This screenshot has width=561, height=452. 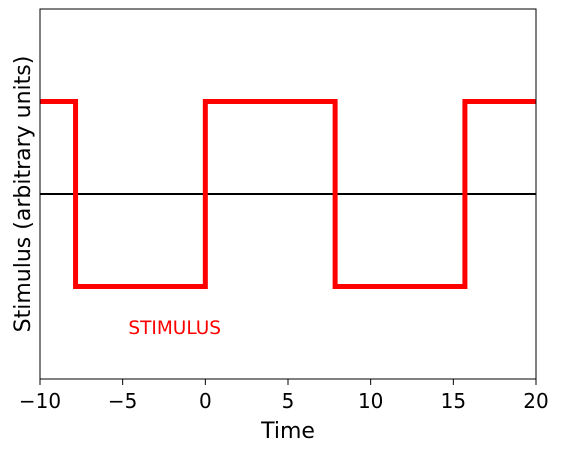 I want to click on x-tick-label: 20, so click(x=535, y=401).